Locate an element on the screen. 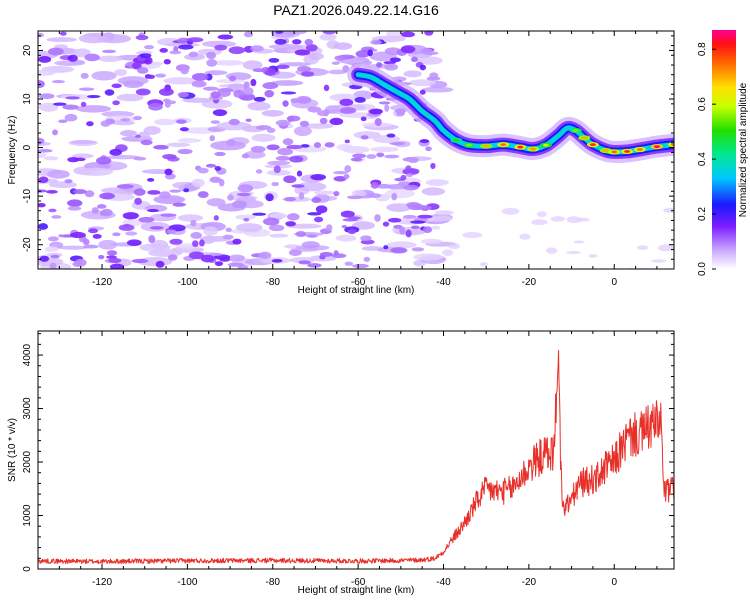 The height and width of the screenshot is (600, 750). x-tick-label: -100 is located at coordinates (187, 282).